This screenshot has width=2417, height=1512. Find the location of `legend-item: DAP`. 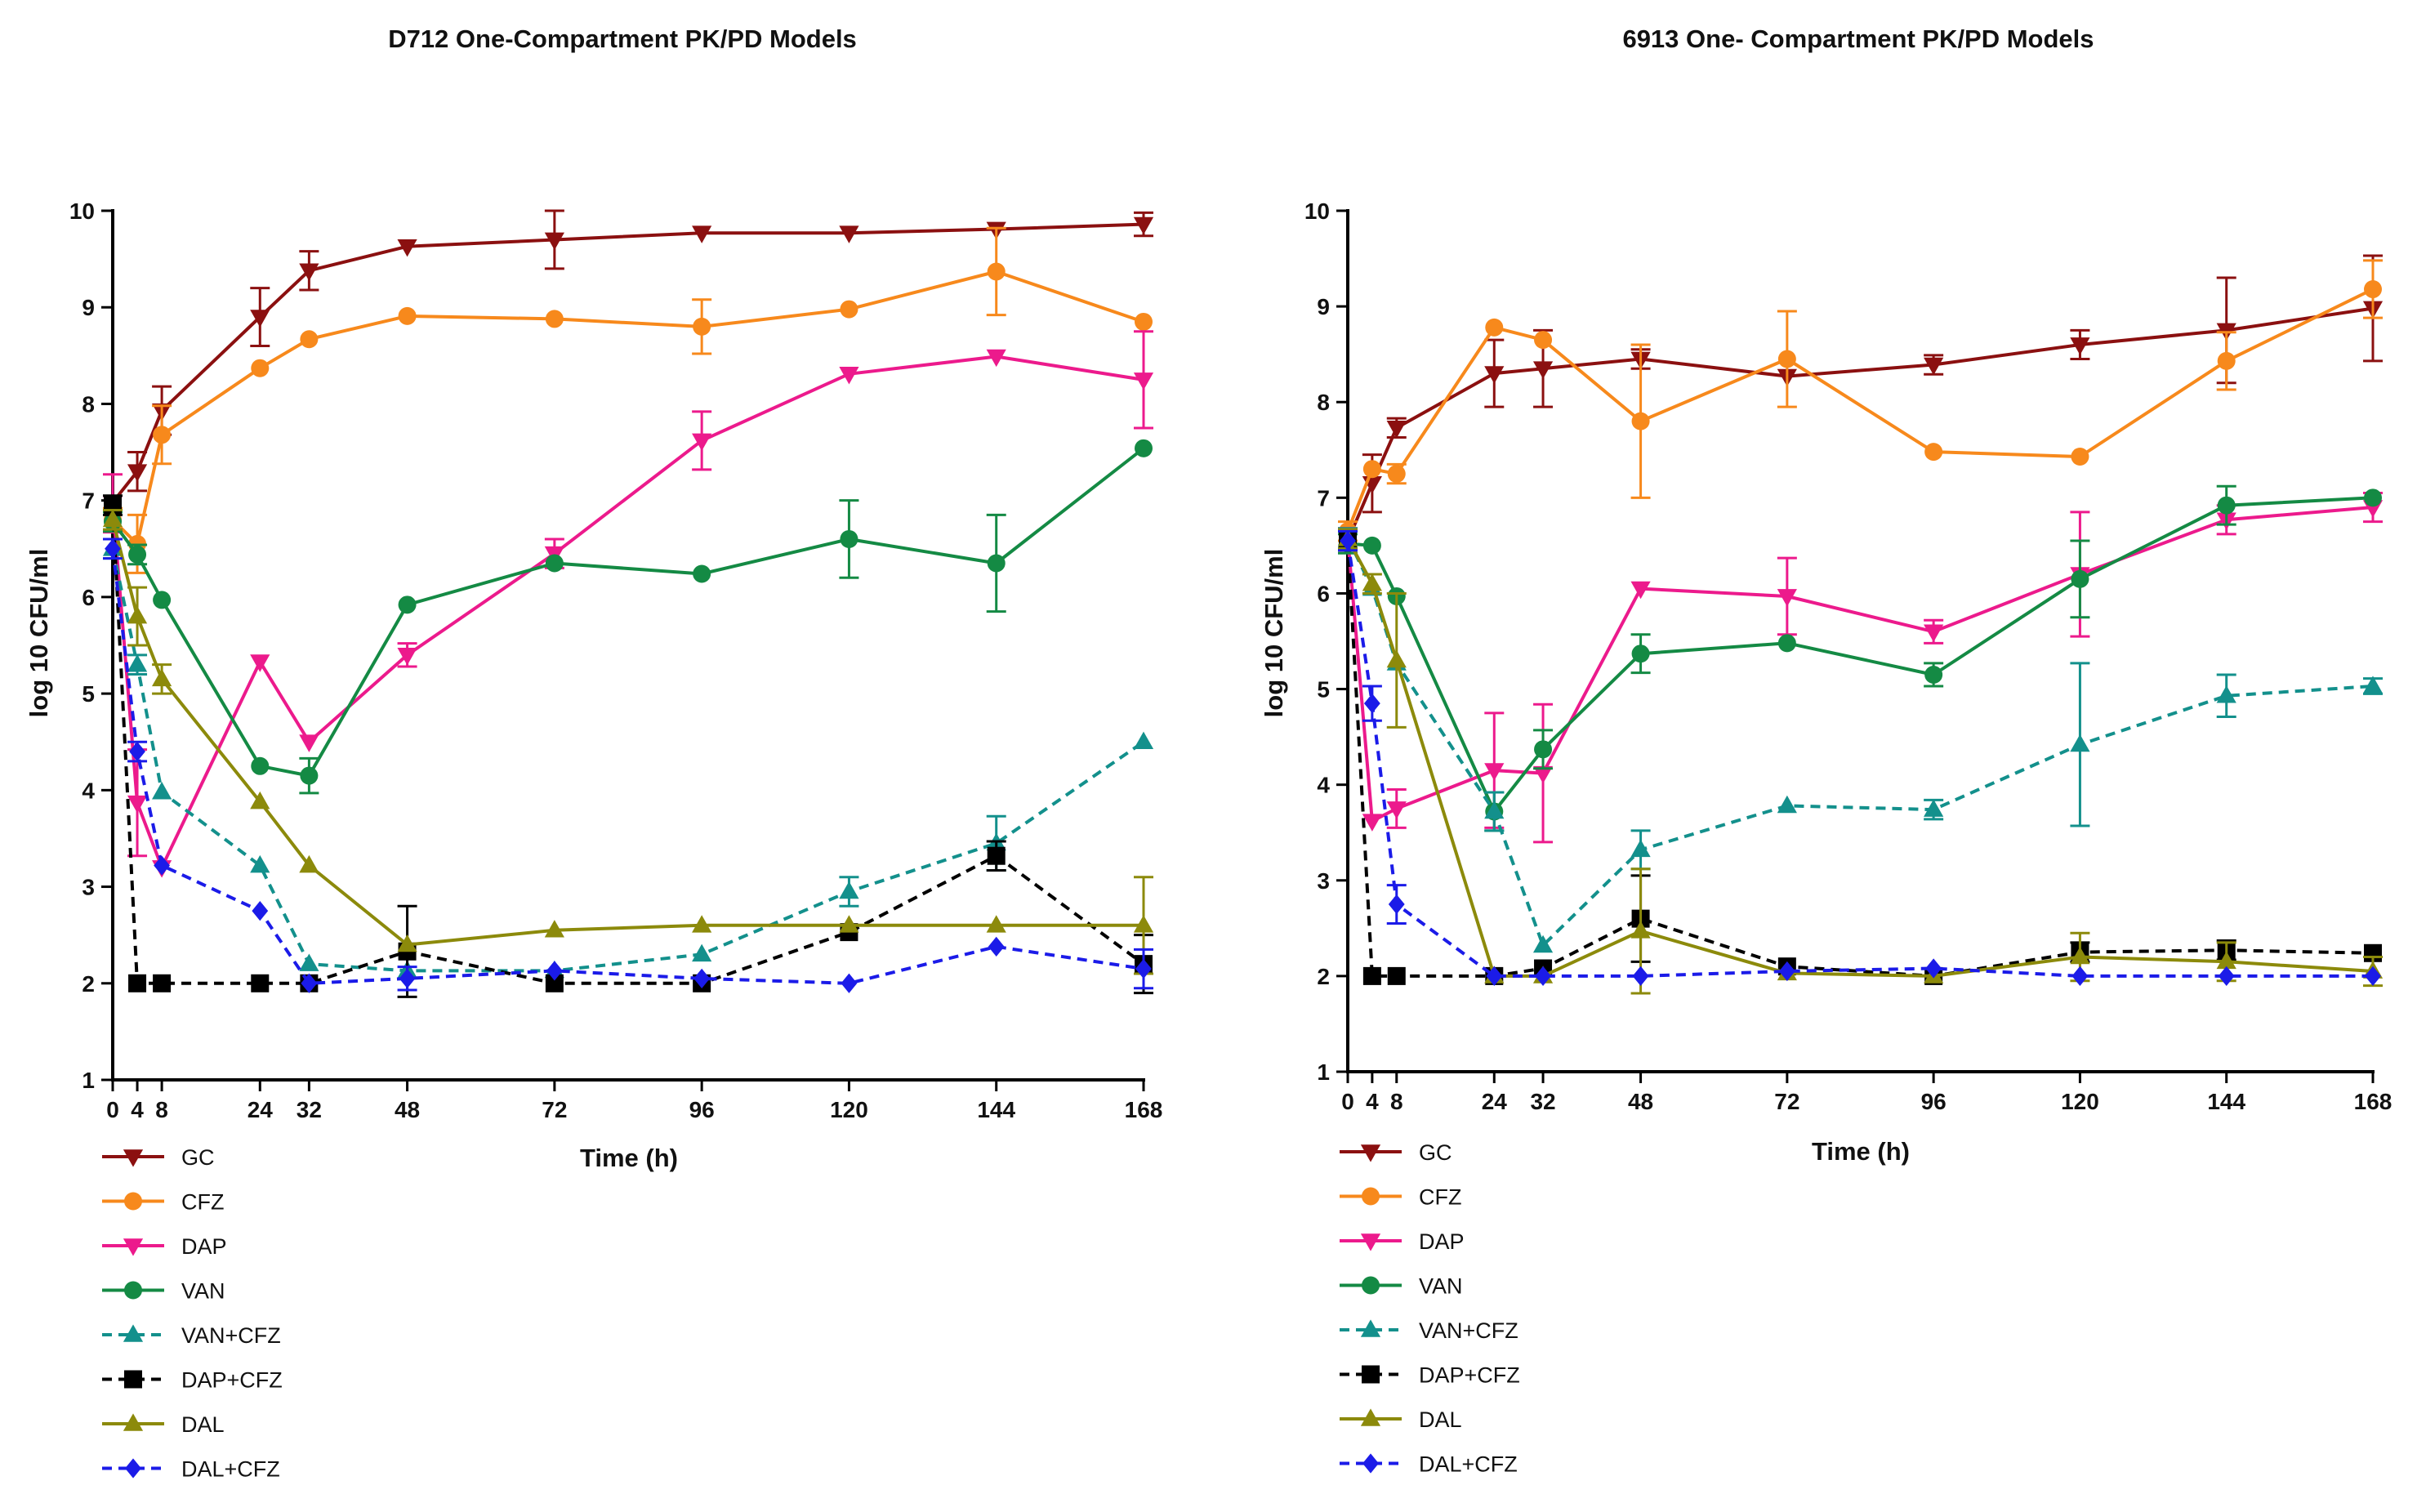

legend-item: DAP is located at coordinates (164, 1247).